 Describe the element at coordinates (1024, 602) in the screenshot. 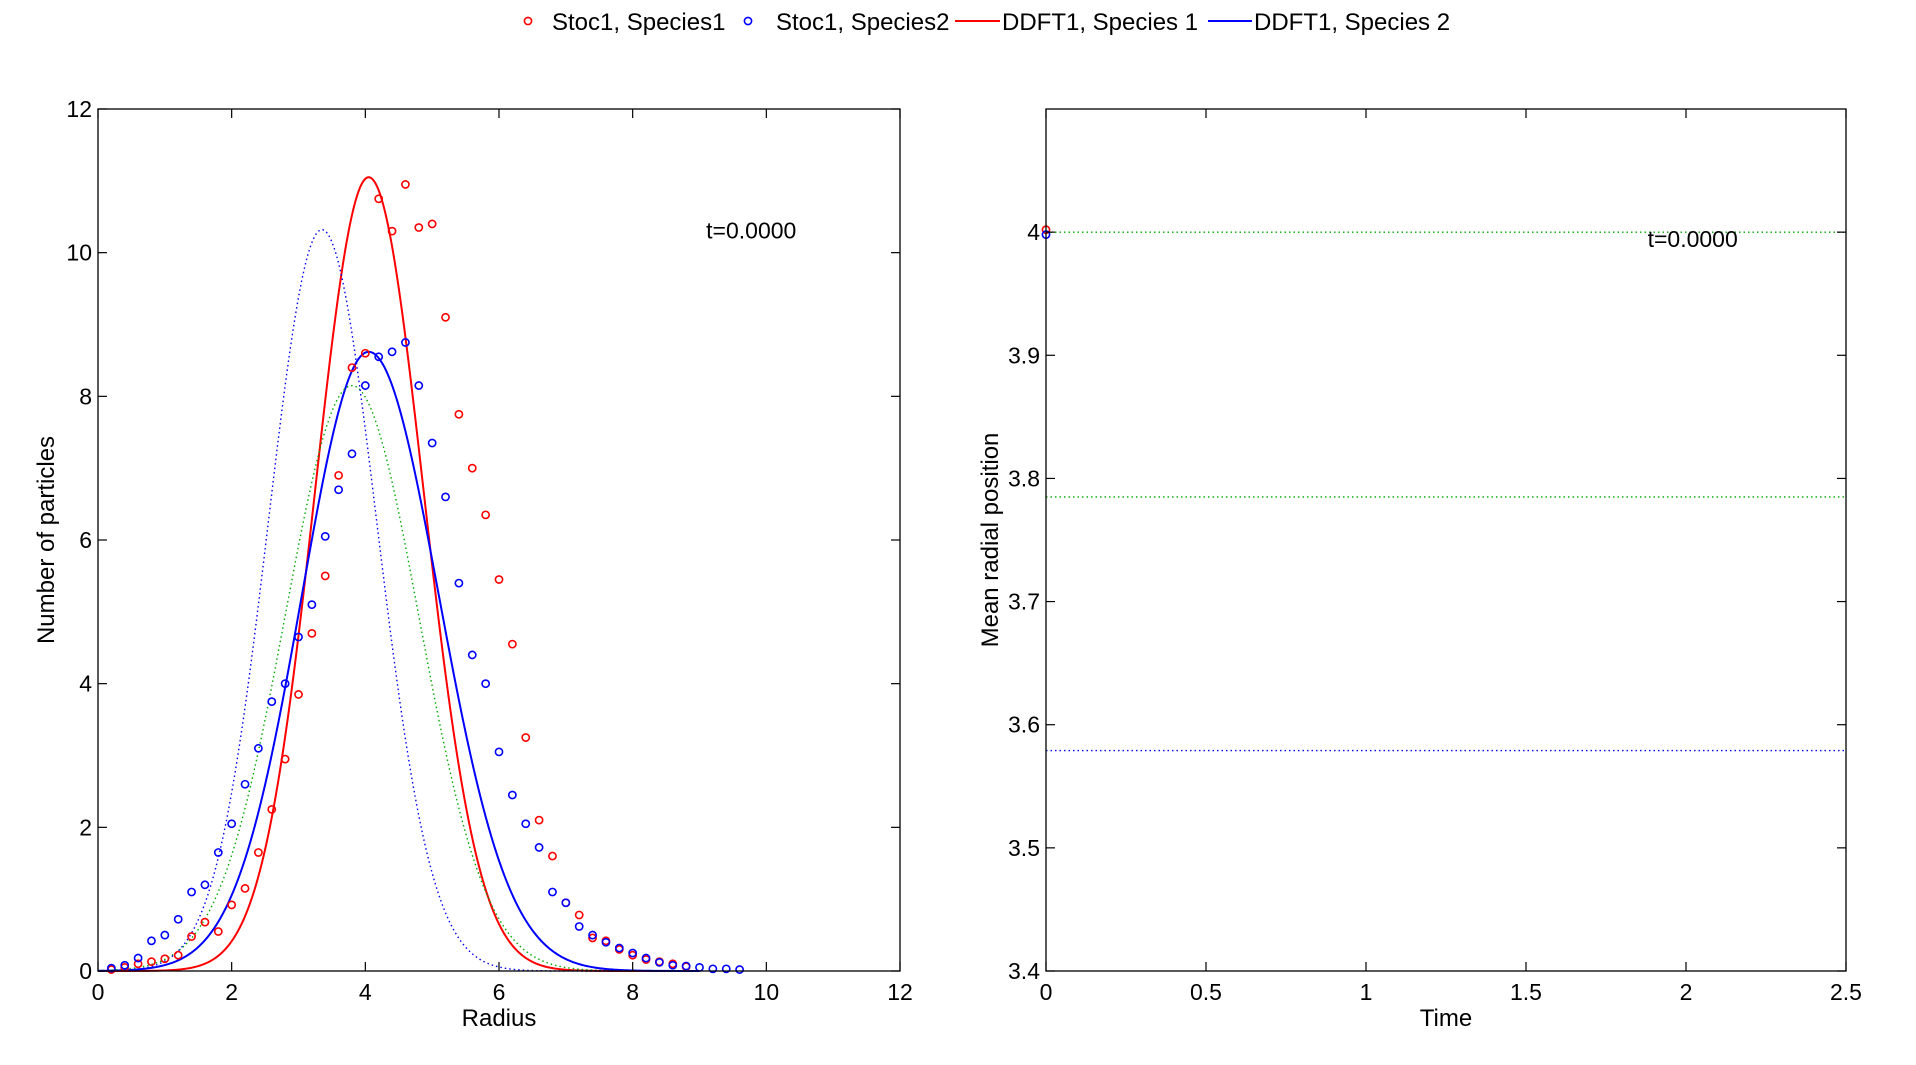

I see `y-tick-label: 3.7` at that location.